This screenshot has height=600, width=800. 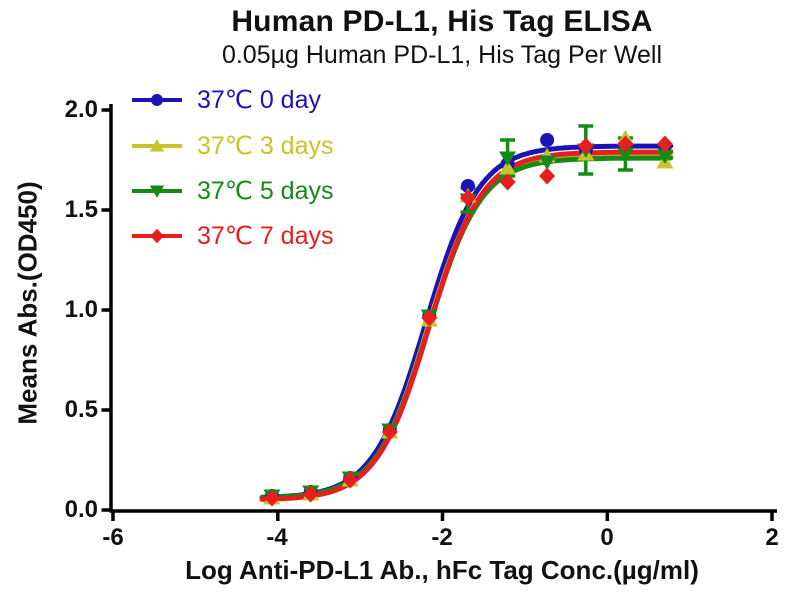 I want to click on x-axis-label: Log Anti-PD-L1 Ab., hFc Tag Conc.(µg/ml), so click(x=442, y=570).